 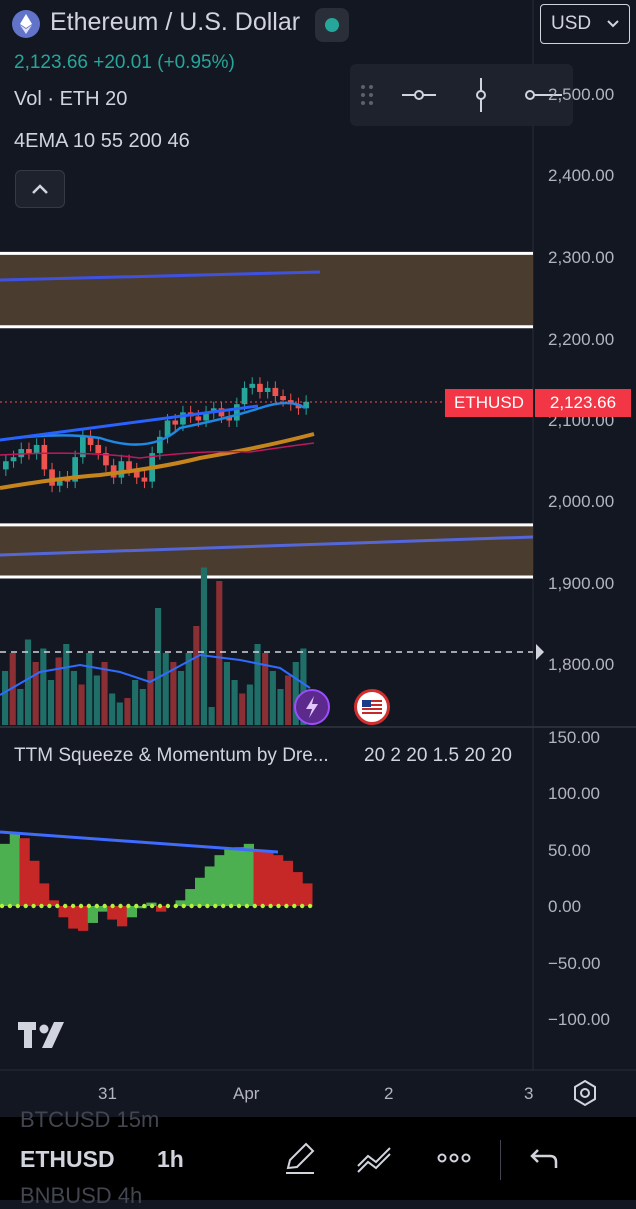 I want to click on ethereum-icon, so click(x=26, y=24).